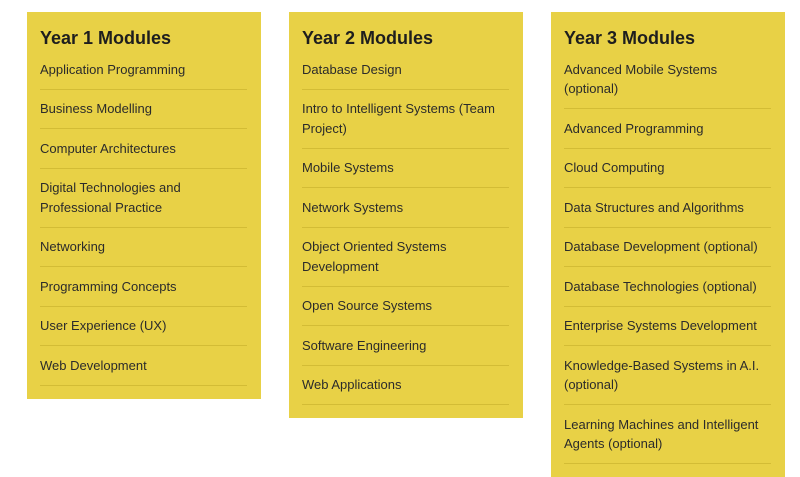 The height and width of the screenshot is (477, 800). What do you see at coordinates (143, 149) in the screenshot?
I see `module-item: Computer Architectures` at bounding box center [143, 149].